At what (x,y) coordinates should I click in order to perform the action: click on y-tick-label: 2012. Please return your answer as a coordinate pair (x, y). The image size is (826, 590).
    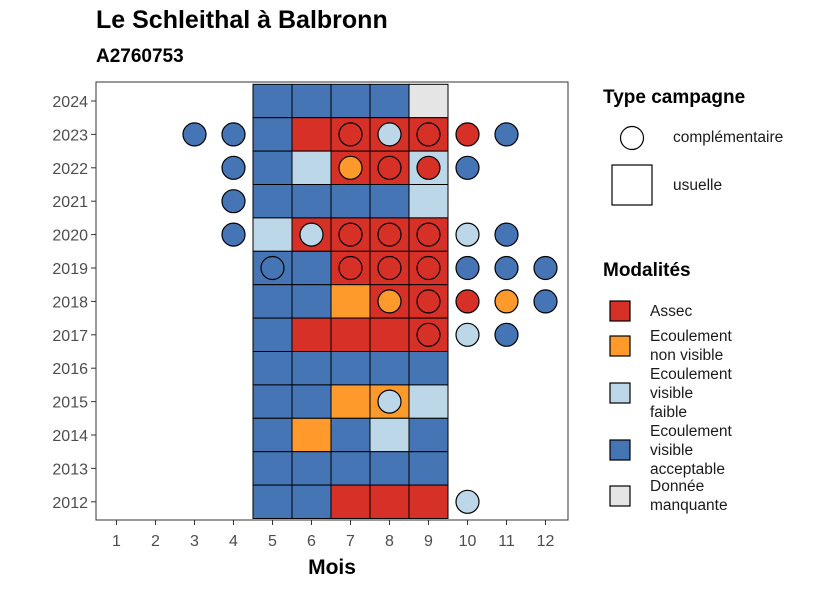
    Looking at the image, I should click on (70, 503).